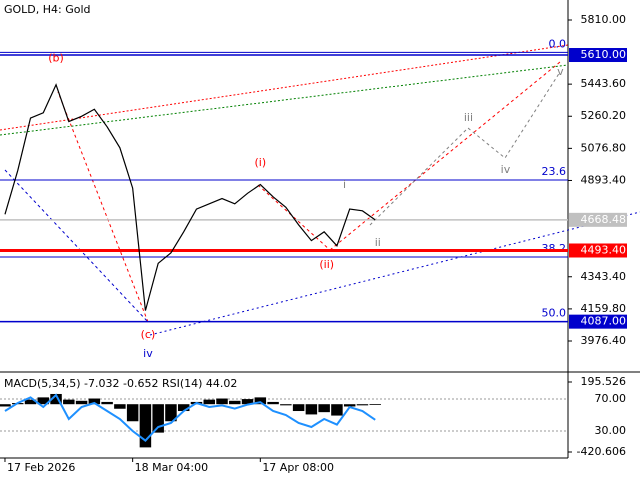 The image size is (640, 480). I want to click on y-tick-label: -420.606, so click(601, 451).